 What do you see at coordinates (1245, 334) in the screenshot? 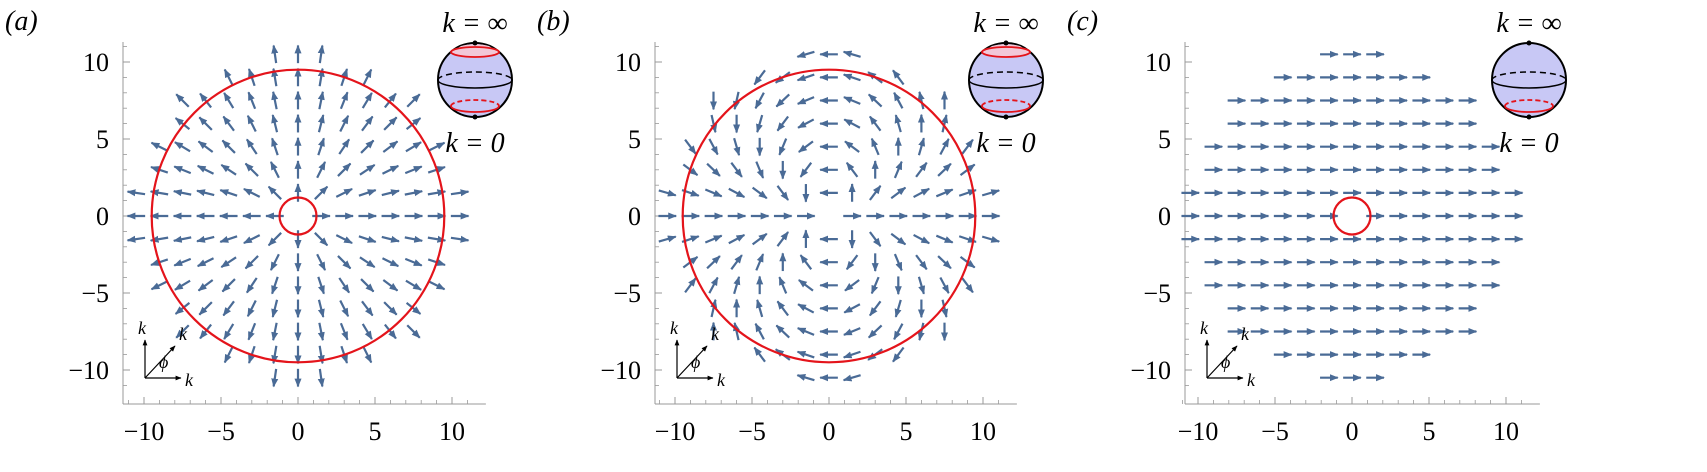
I see `k-label: k` at bounding box center [1245, 334].